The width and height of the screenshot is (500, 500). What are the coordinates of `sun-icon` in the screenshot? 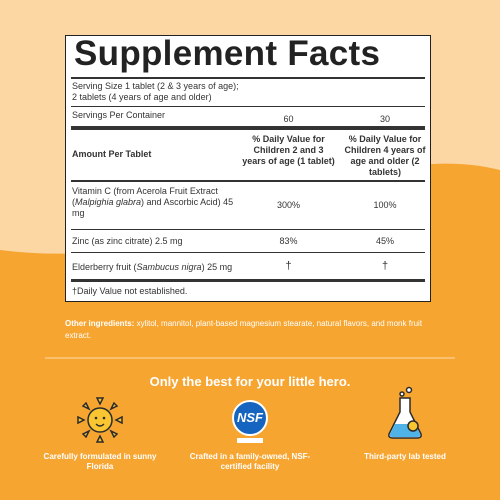 It's located at (100, 420).